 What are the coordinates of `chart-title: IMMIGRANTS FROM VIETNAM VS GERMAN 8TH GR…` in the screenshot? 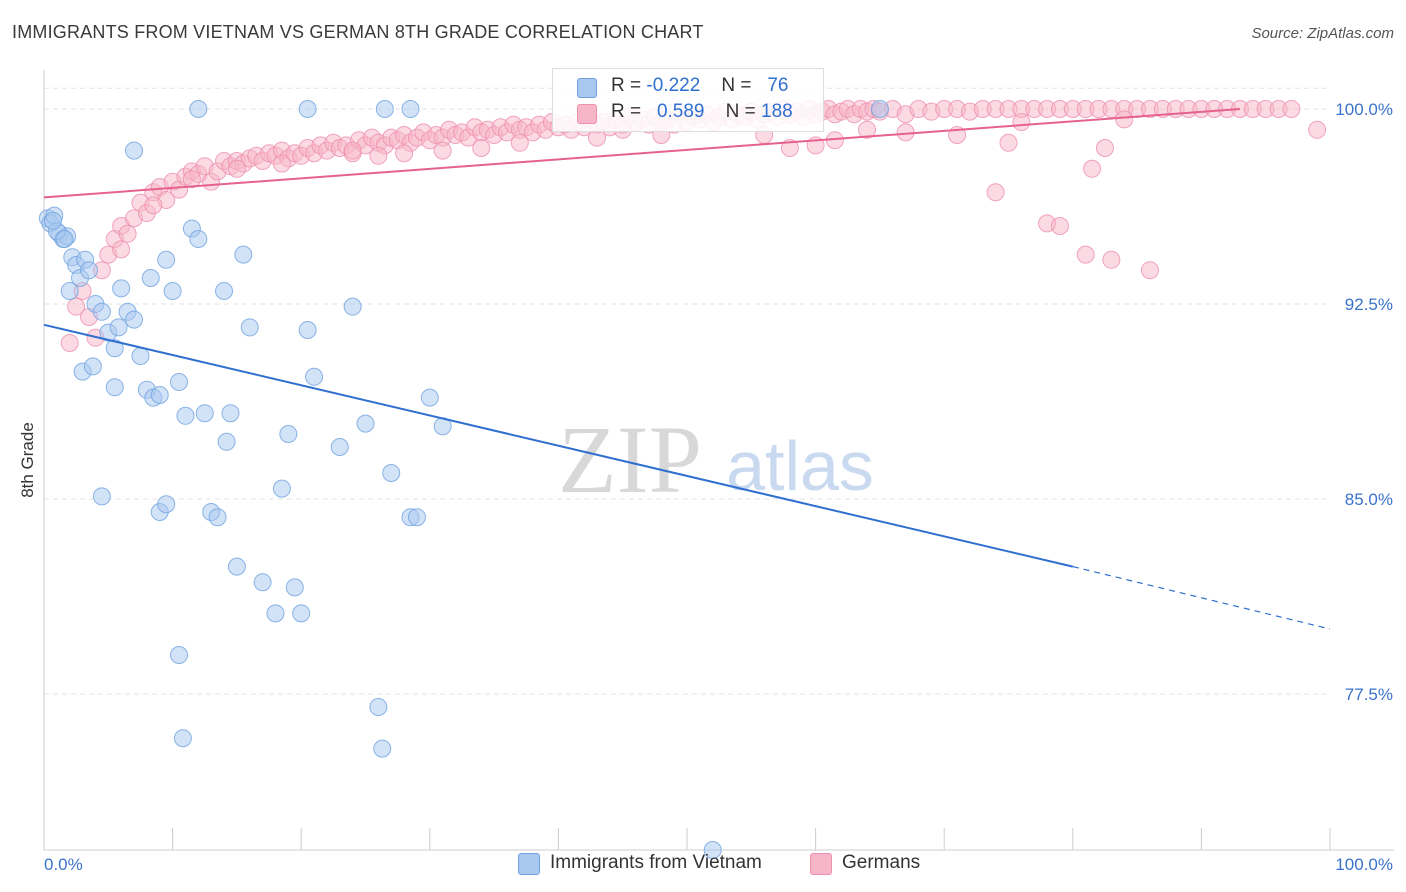 It's located at (358, 32).